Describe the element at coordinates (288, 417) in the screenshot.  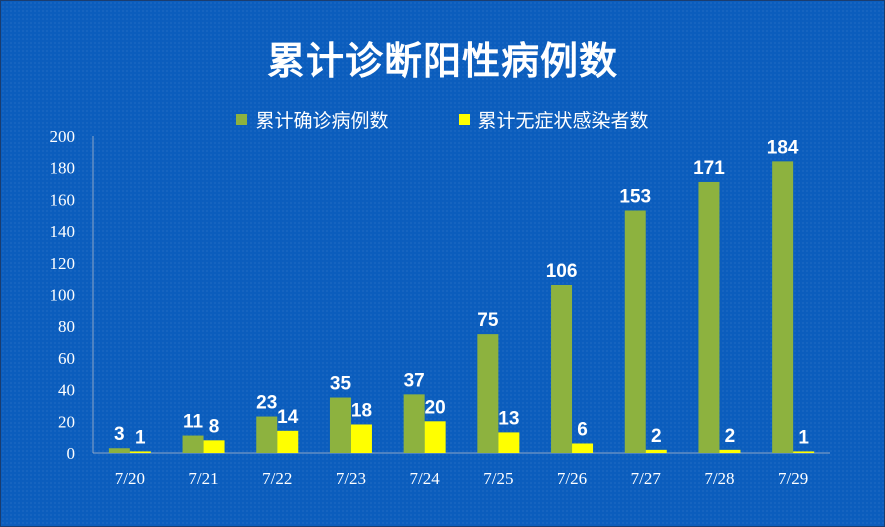
I see `data-label-asymptomatic: 14` at that location.